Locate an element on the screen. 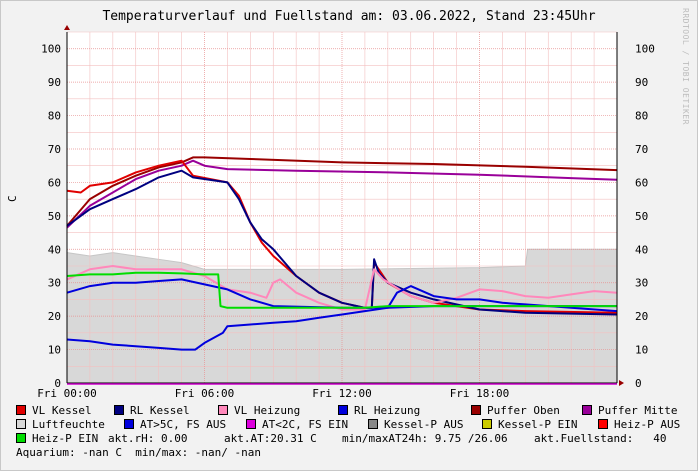  series-line-puffer-mitte is located at coordinates (342, 194).